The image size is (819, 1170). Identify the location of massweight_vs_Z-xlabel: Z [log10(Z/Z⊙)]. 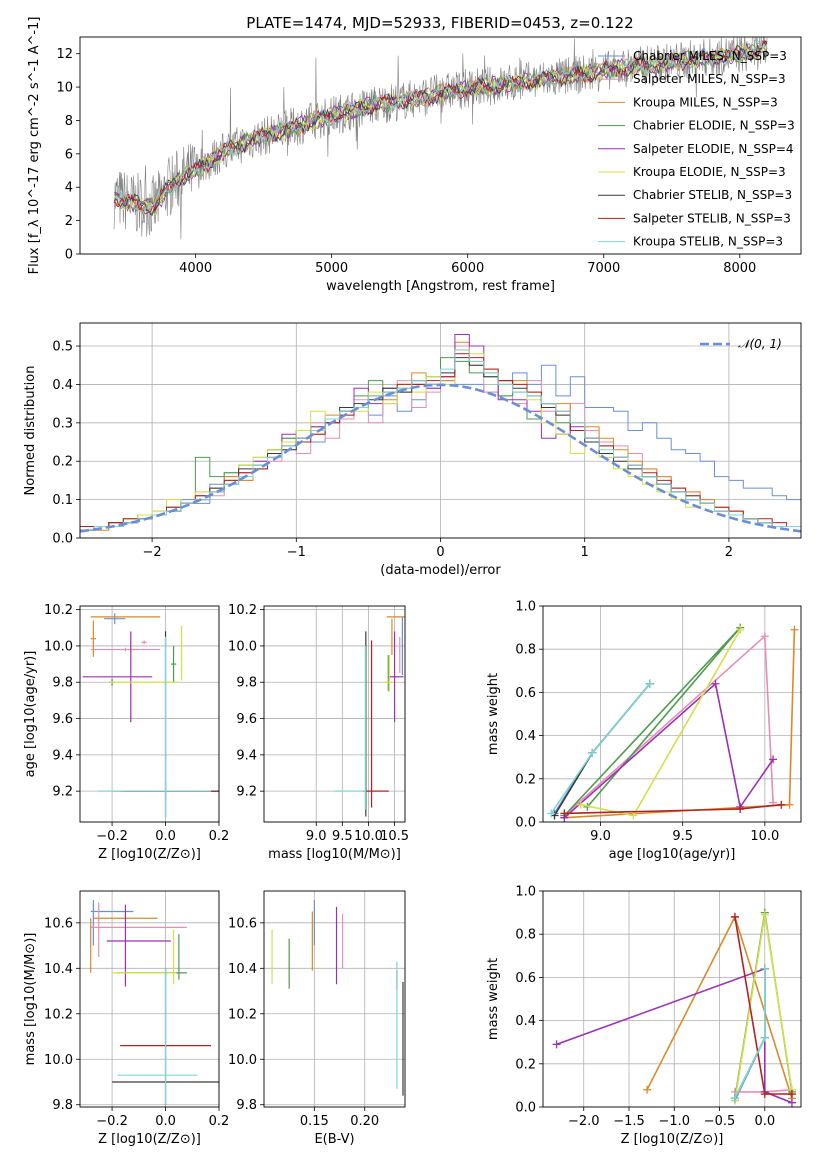
(672, 1139).